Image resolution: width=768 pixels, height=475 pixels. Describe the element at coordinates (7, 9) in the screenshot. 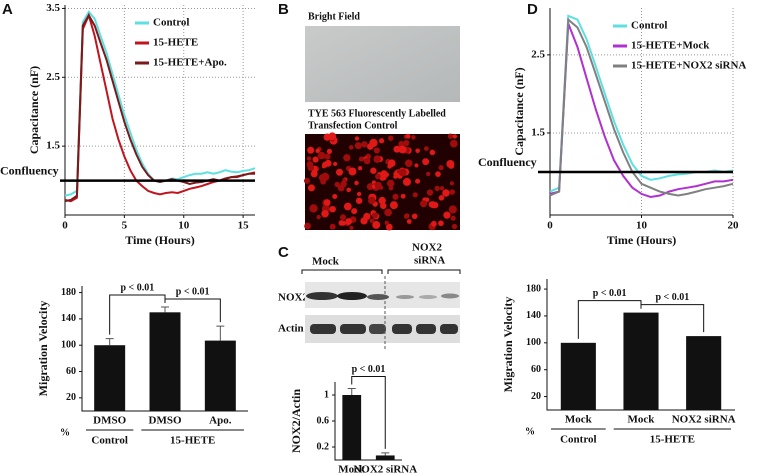

I see `panel-label: A` at that location.